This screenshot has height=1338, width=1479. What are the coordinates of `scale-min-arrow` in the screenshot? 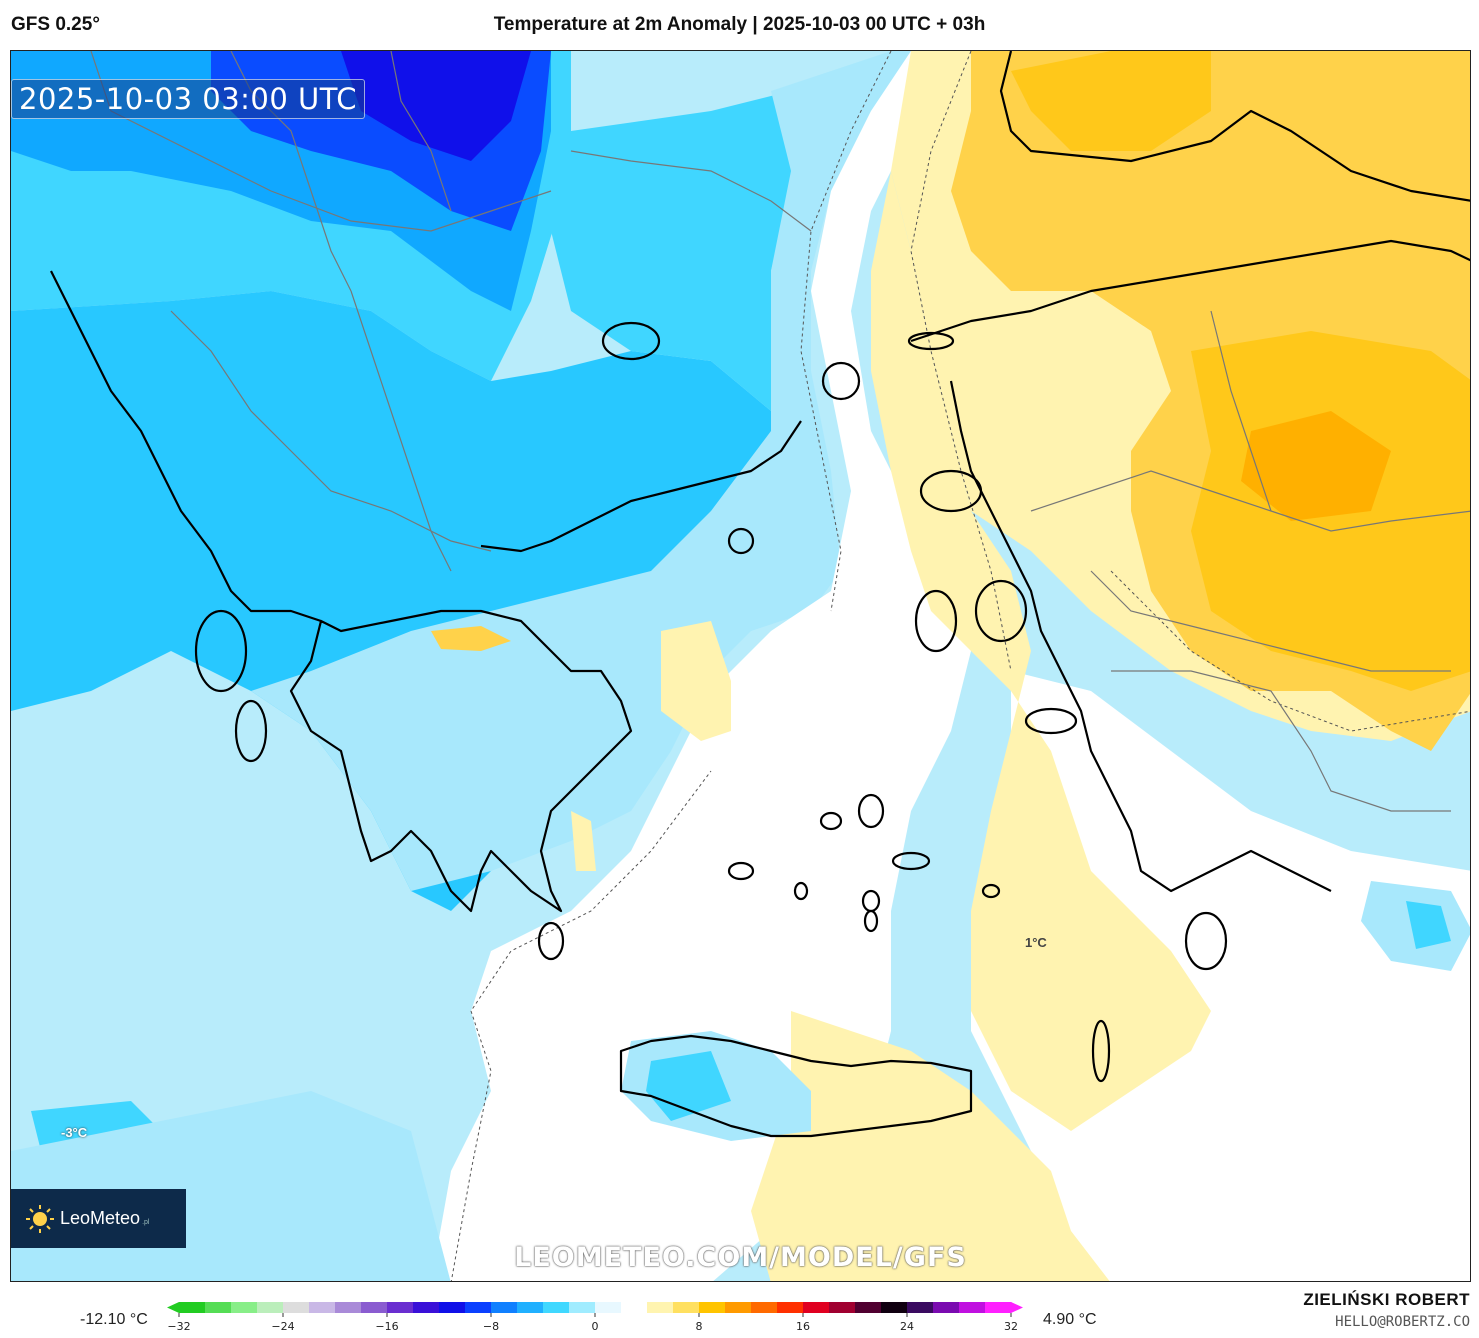 It's located at (173, 1307).